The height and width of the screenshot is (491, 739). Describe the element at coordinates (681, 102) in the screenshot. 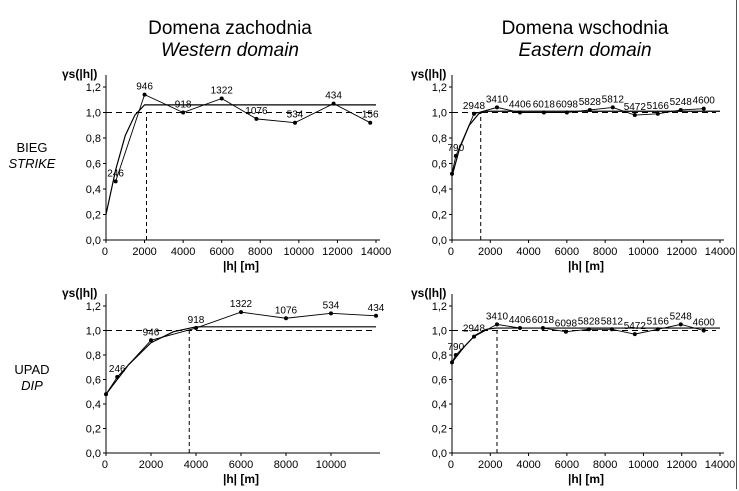

I see `point-count-label: 5248` at that location.